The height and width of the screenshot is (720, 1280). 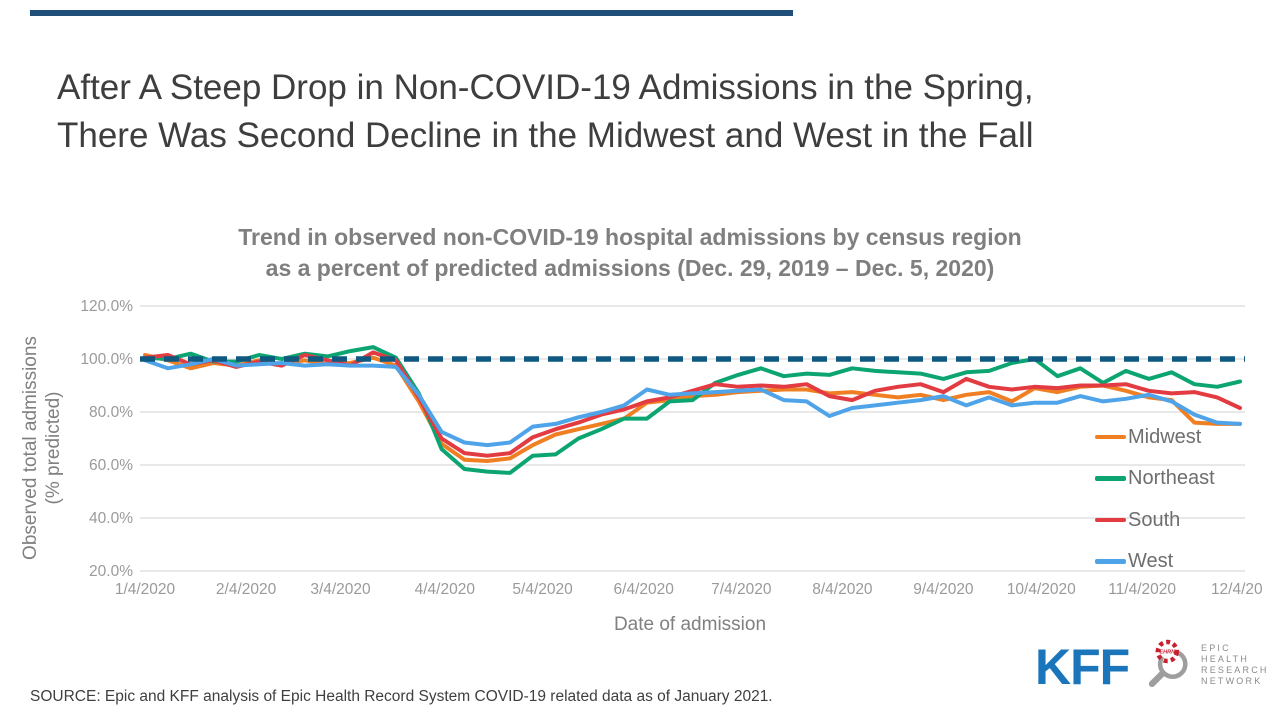 I want to click on series-line-south, so click(x=692, y=404).